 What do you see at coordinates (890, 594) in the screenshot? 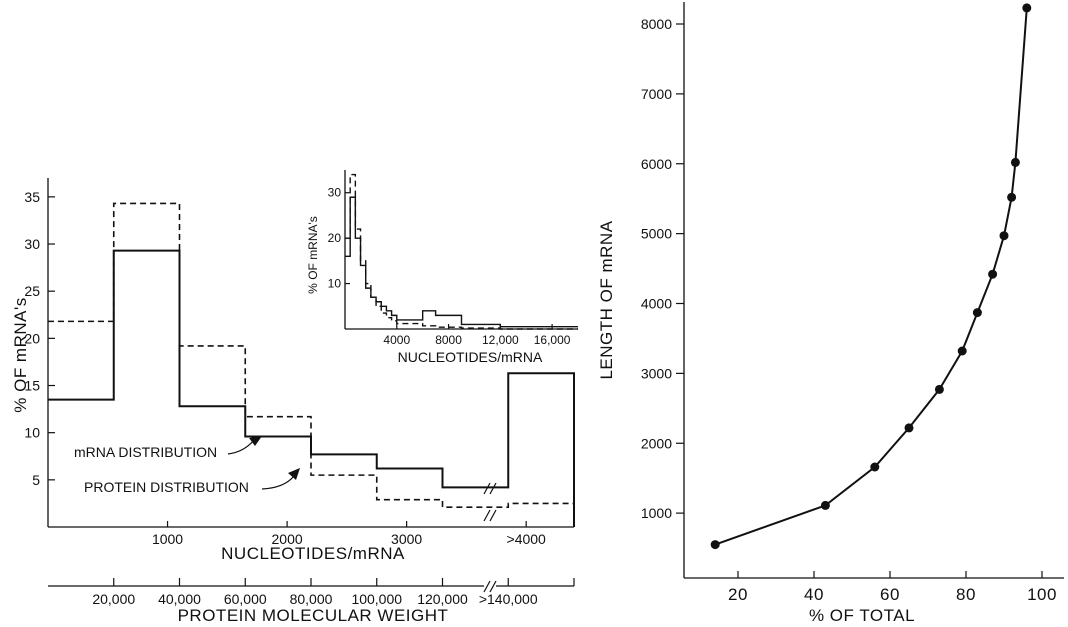
I see `right-x-tick-label: 60` at bounding box center [890, 594].